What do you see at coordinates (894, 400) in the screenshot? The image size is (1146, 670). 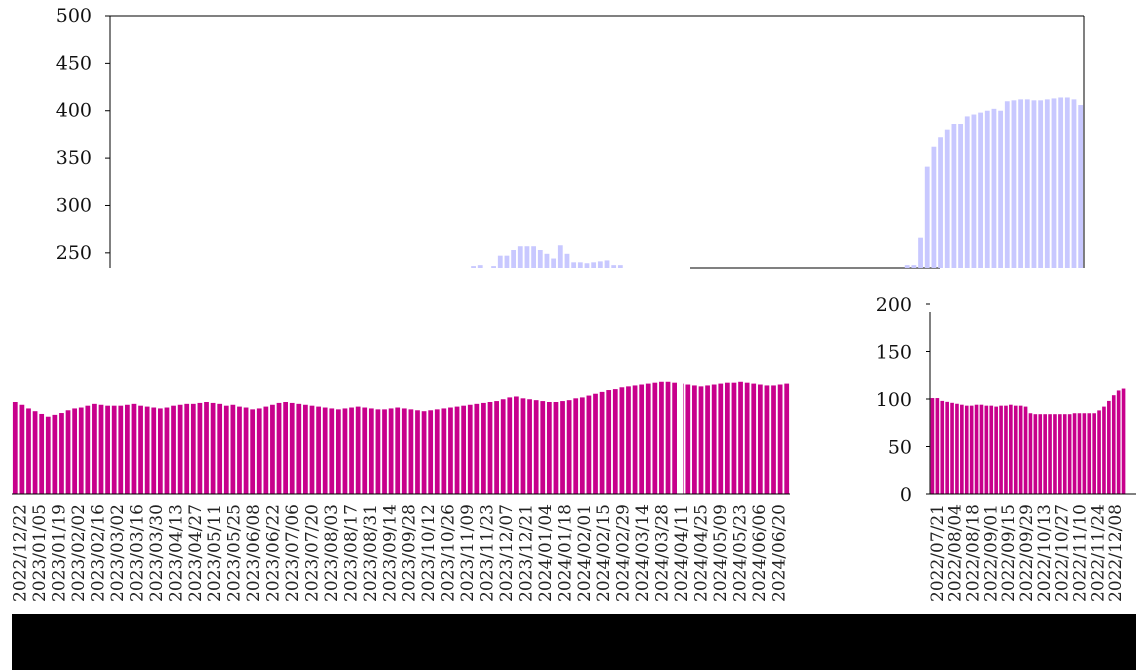 I see `bottom-right-y-tick-label: 100` at bounding box center [894, 400].